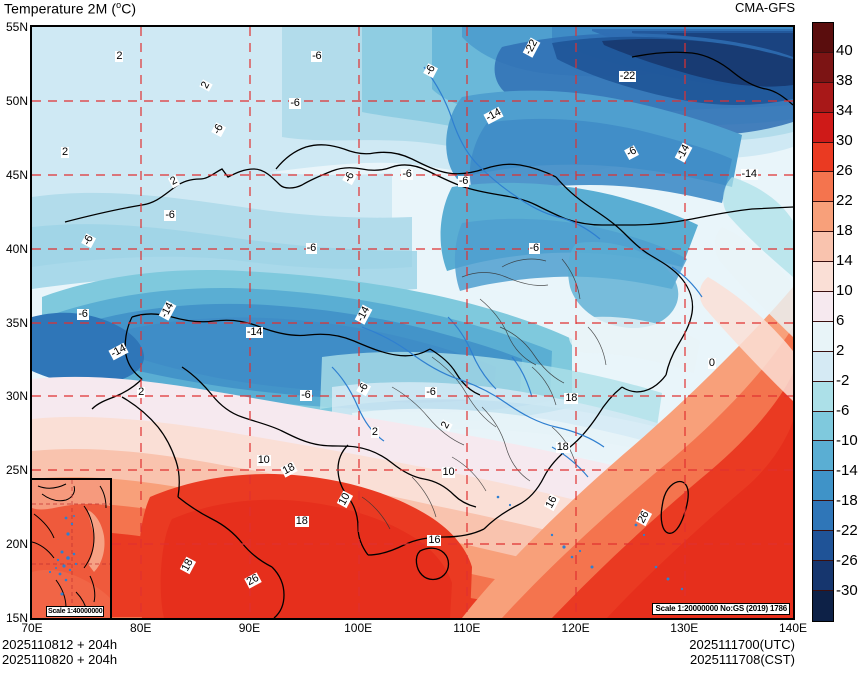  Describe the element at coordinates (16, 322) in the screenshot. I see `lat-tick-35N: 35N` at that location.